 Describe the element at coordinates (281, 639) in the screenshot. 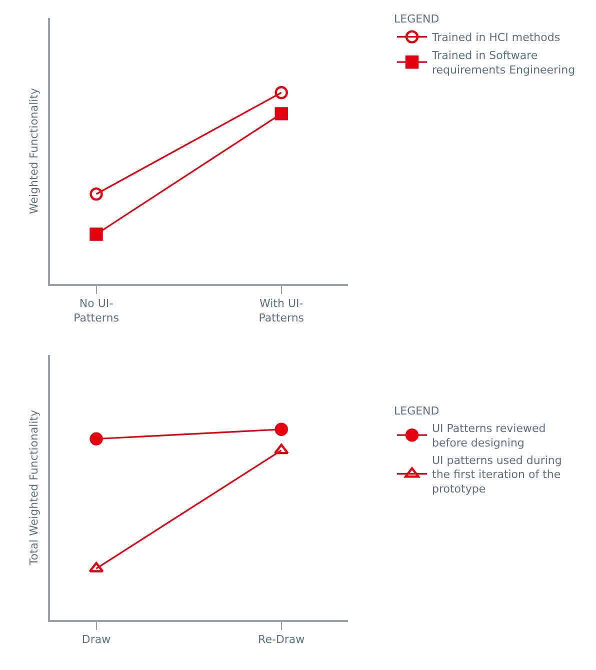

I see `x-tick-label: Re-Draw` at that location.